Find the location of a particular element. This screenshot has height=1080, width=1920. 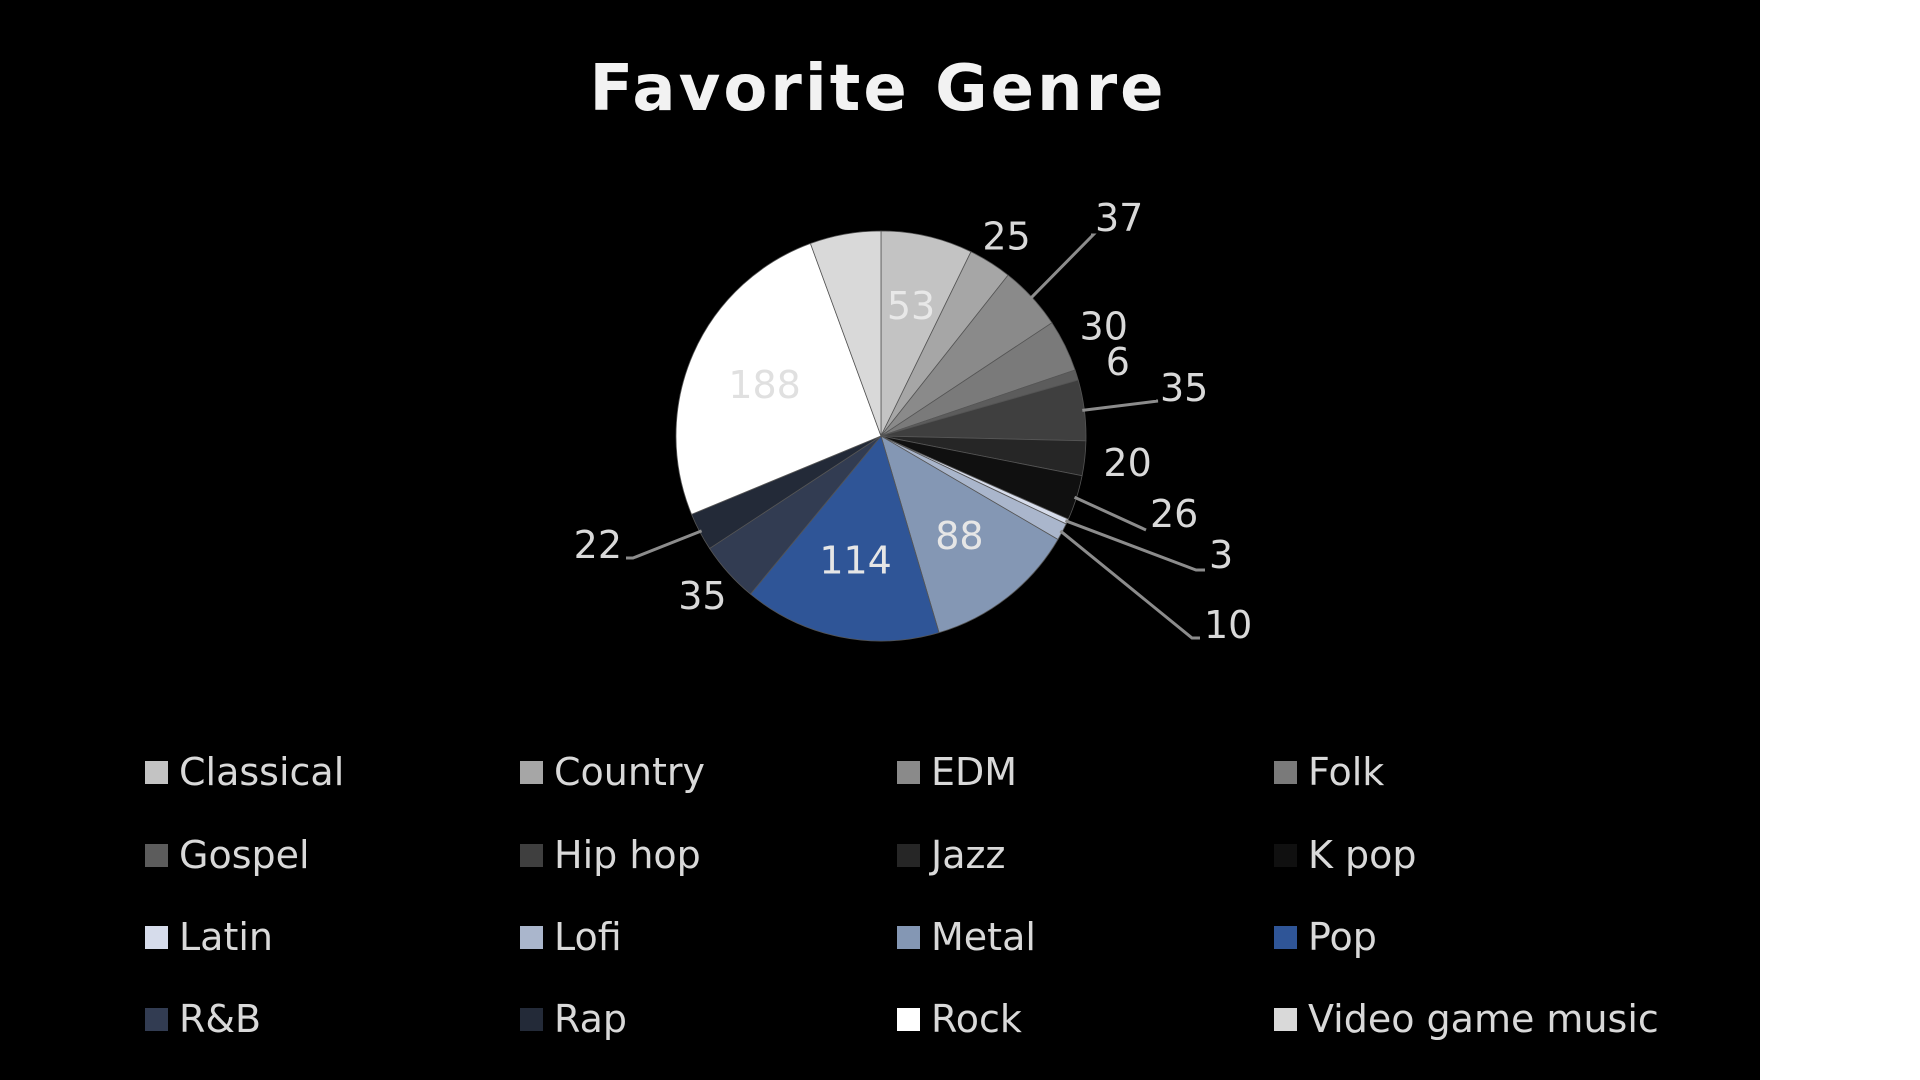

legend-item-classical: Classical is located at coordinates (244, 772).